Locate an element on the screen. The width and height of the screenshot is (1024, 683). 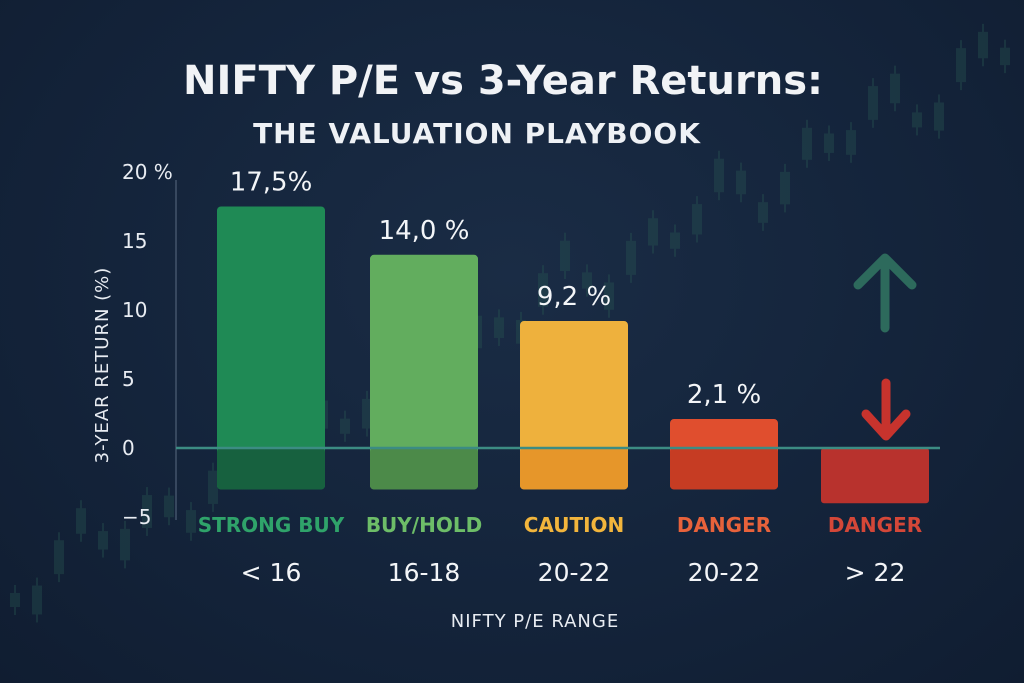
verdict-label: BUY/HOLD is located at coordinates (424, 525).